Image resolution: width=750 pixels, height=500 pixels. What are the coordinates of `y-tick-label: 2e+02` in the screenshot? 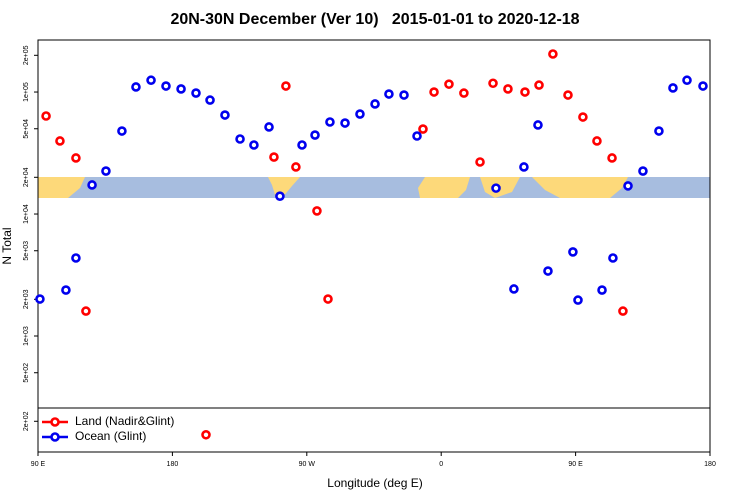 It's located at (26, 421).